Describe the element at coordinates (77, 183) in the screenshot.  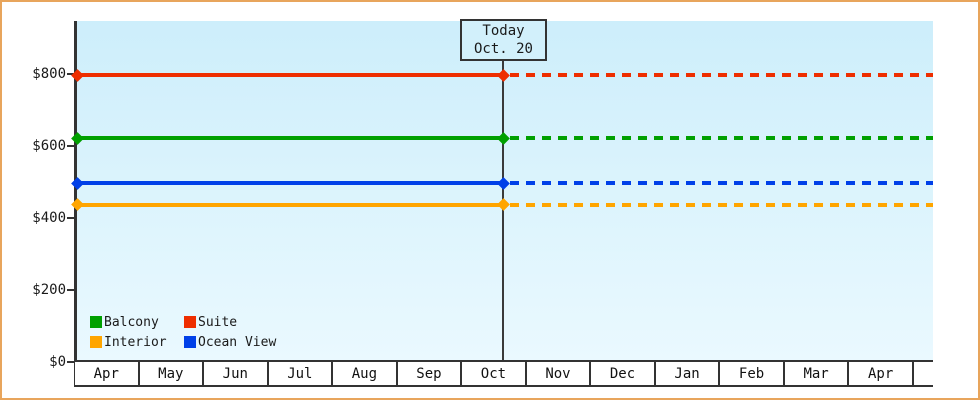
I see `marker-ocean-view-start` at that location.